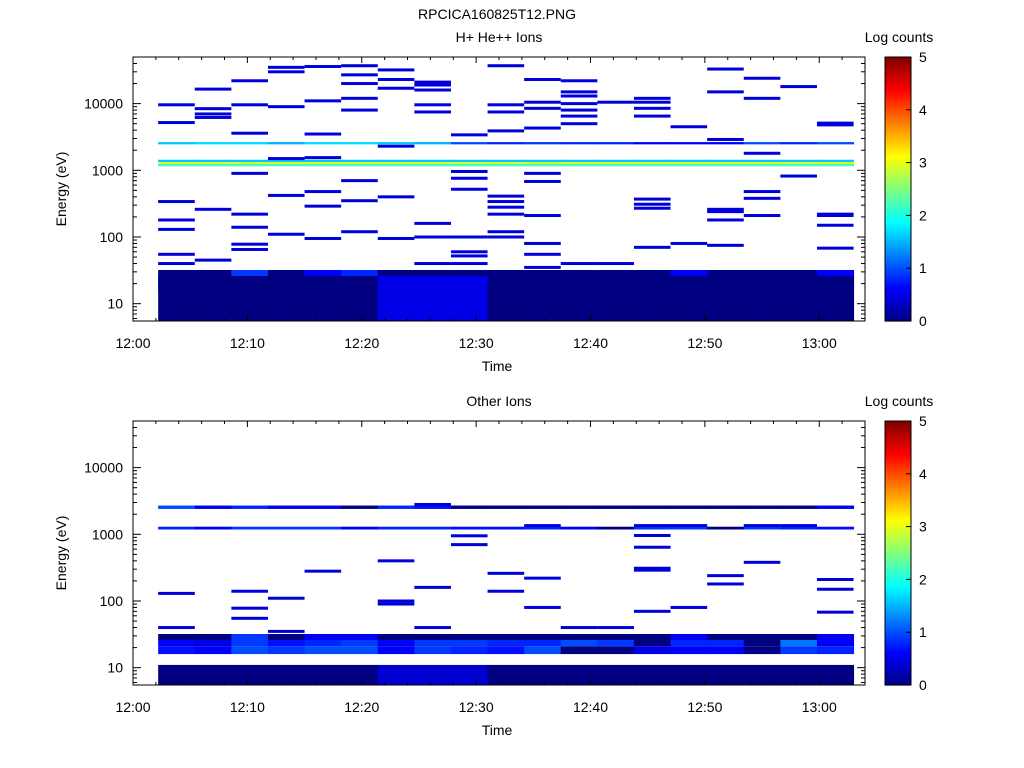  I want to click on x-tick-label: 12:20, so click(361, 707).